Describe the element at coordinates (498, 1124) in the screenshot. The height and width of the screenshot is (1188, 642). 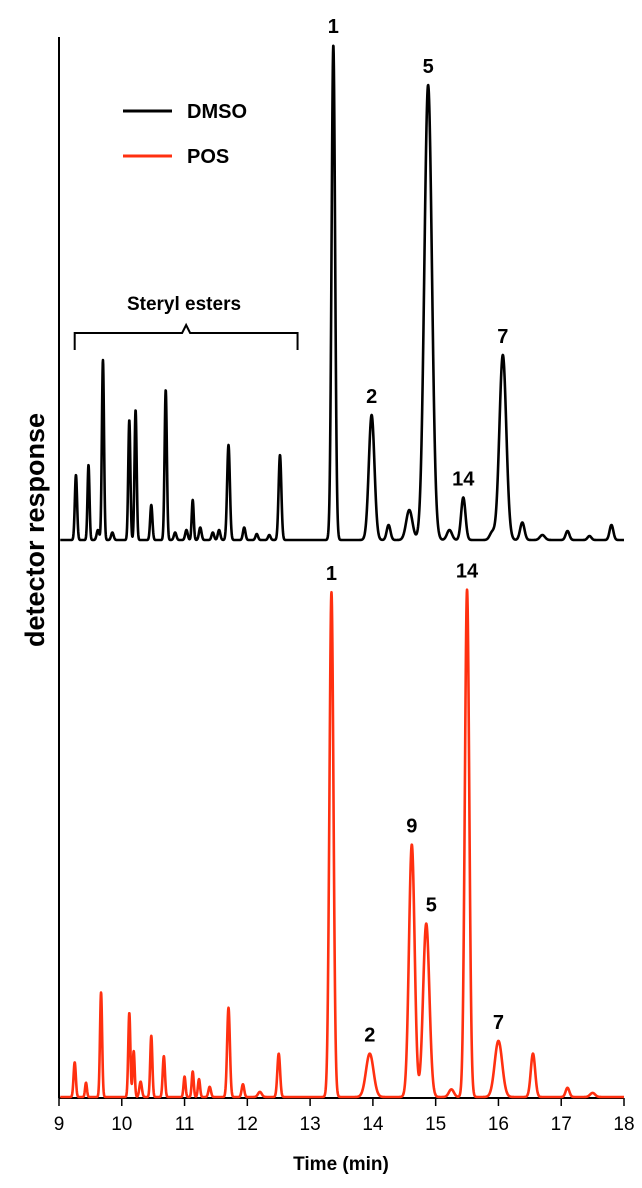
I see `x-tick-label: 16` at that location.